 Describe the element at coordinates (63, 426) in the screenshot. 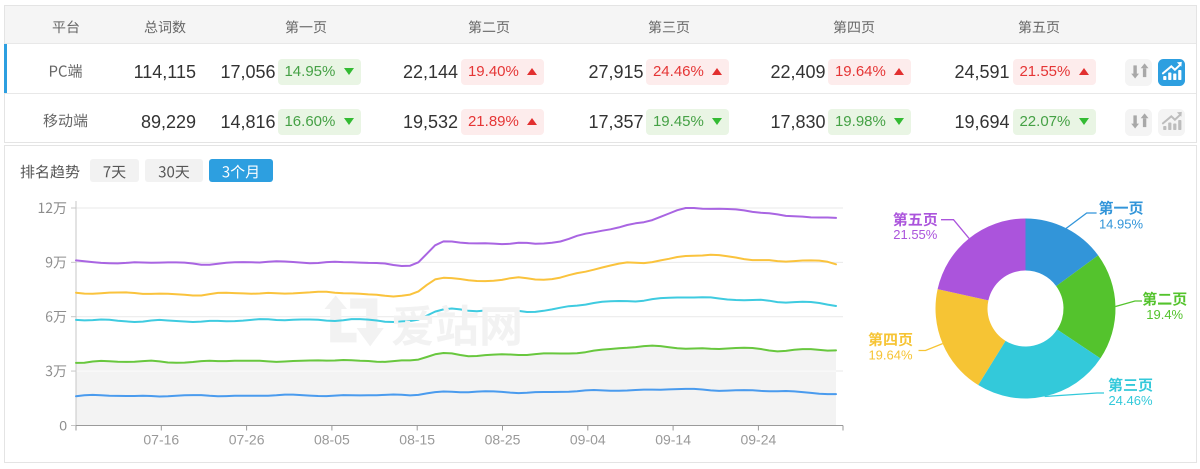

I see `svg-text: 0` at that location.